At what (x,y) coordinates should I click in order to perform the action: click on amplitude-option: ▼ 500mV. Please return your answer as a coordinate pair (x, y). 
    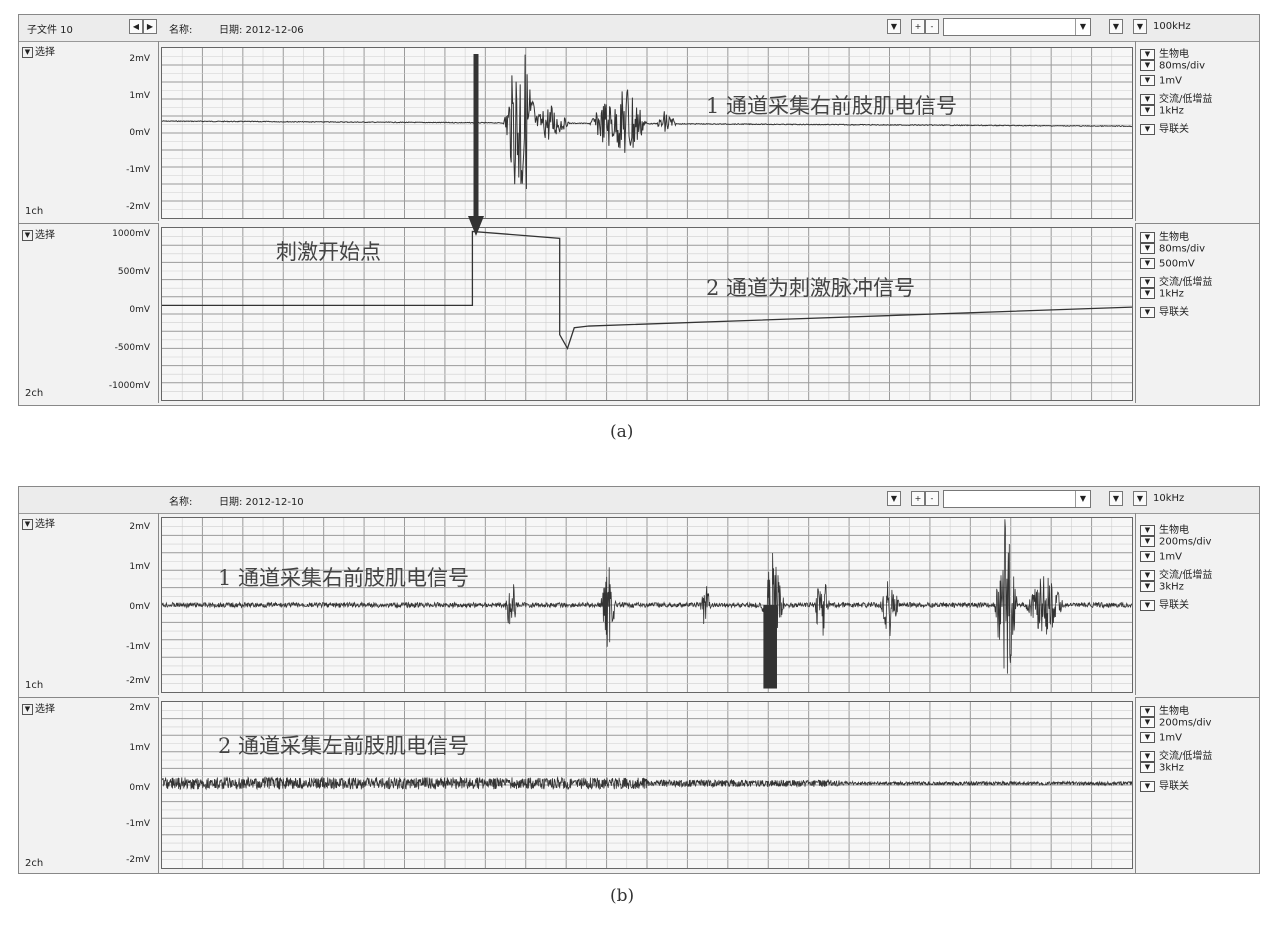
    Looking at the image, I should click on (1167, 264).